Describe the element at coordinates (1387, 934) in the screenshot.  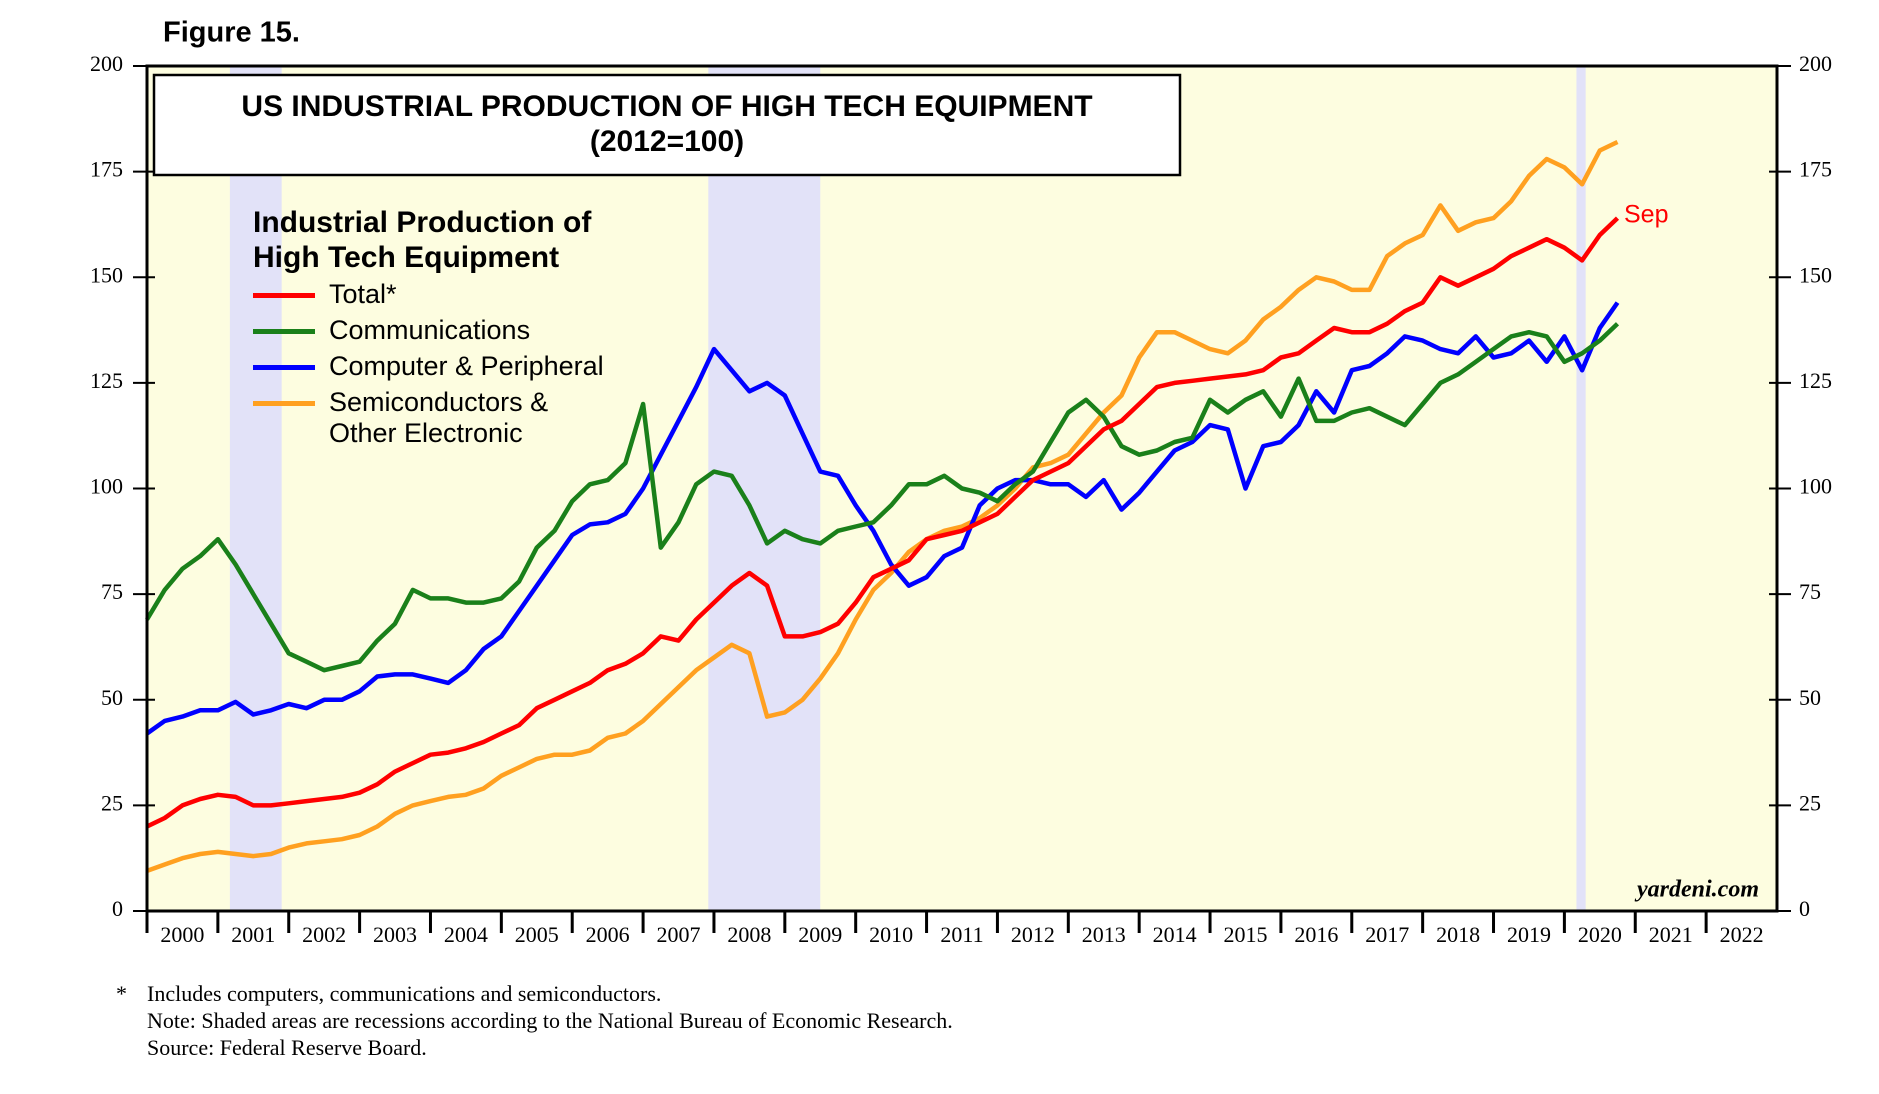
I see `x-tick-label: 2017` at that location.